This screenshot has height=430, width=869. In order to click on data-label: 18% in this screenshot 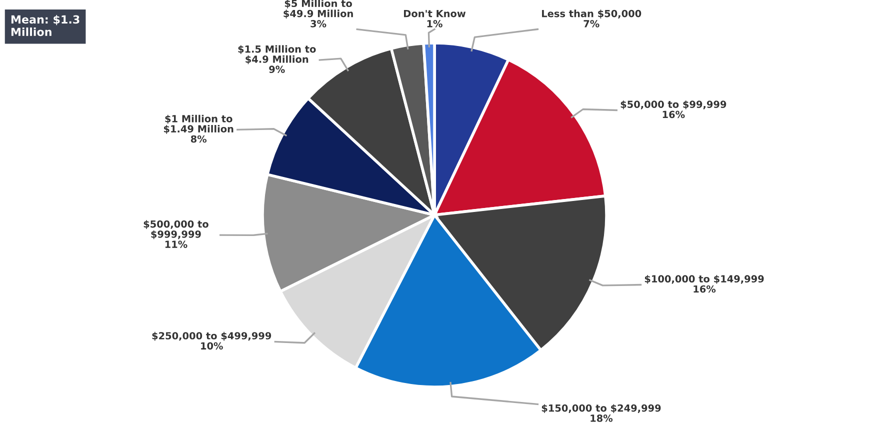, I will do `click(601, 418)`.